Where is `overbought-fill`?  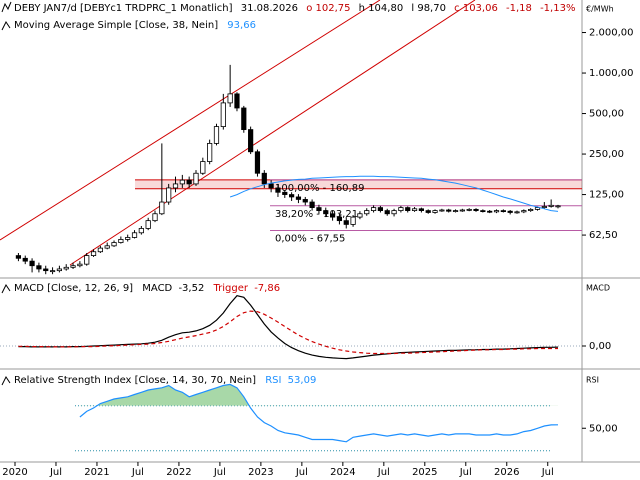 overbought-fill is located at coordinates (318, 395).